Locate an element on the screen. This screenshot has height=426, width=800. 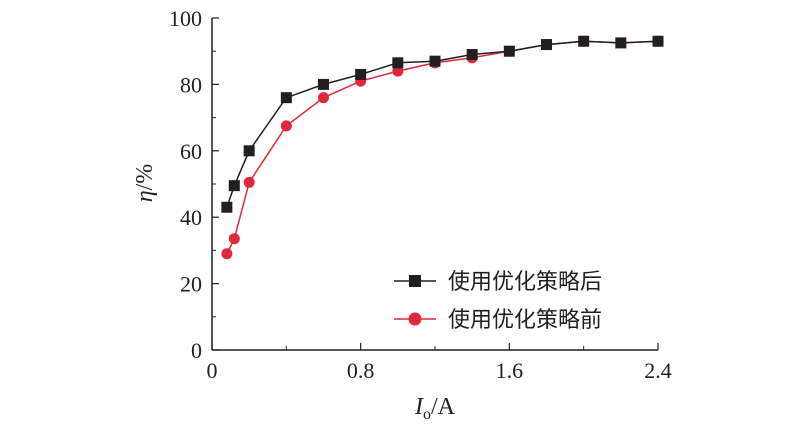
y-tick-label: 80 is located at coordinates (191, 84).